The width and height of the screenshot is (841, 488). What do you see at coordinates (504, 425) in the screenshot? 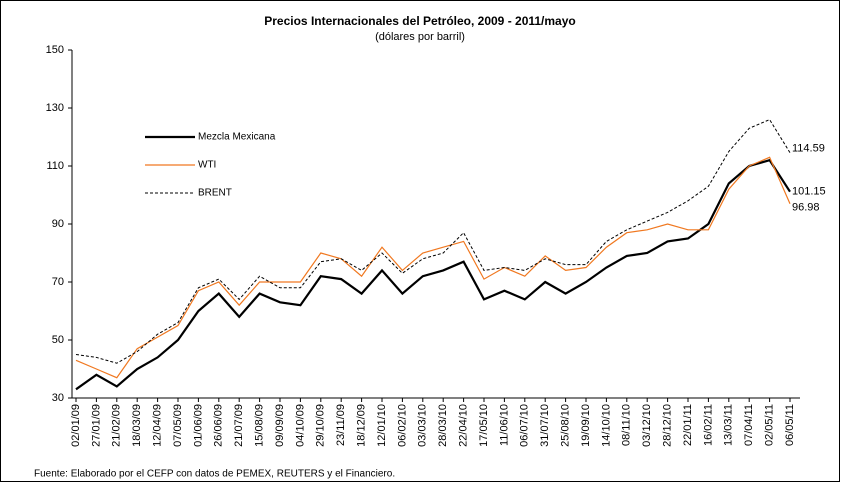
I see `x-tick-label: 11/06/10` at bounding box center [504, 425].